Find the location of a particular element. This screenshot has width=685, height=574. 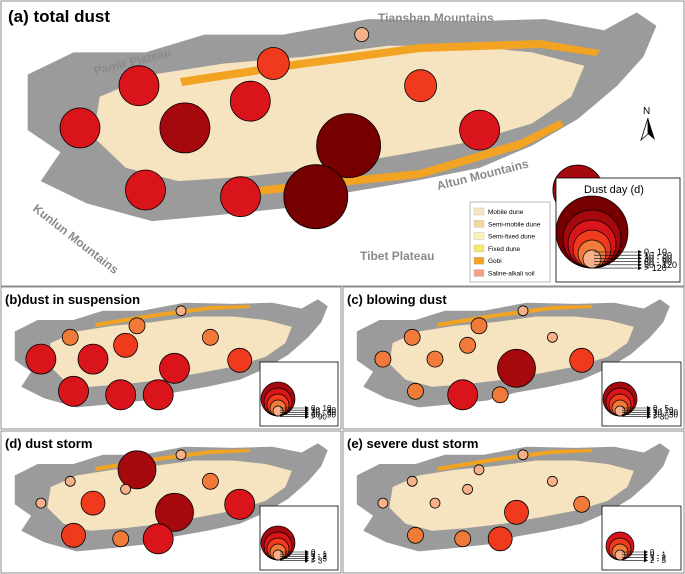

dune-legend-label: Semi-mobile dune is located at coordinates (514, 224).